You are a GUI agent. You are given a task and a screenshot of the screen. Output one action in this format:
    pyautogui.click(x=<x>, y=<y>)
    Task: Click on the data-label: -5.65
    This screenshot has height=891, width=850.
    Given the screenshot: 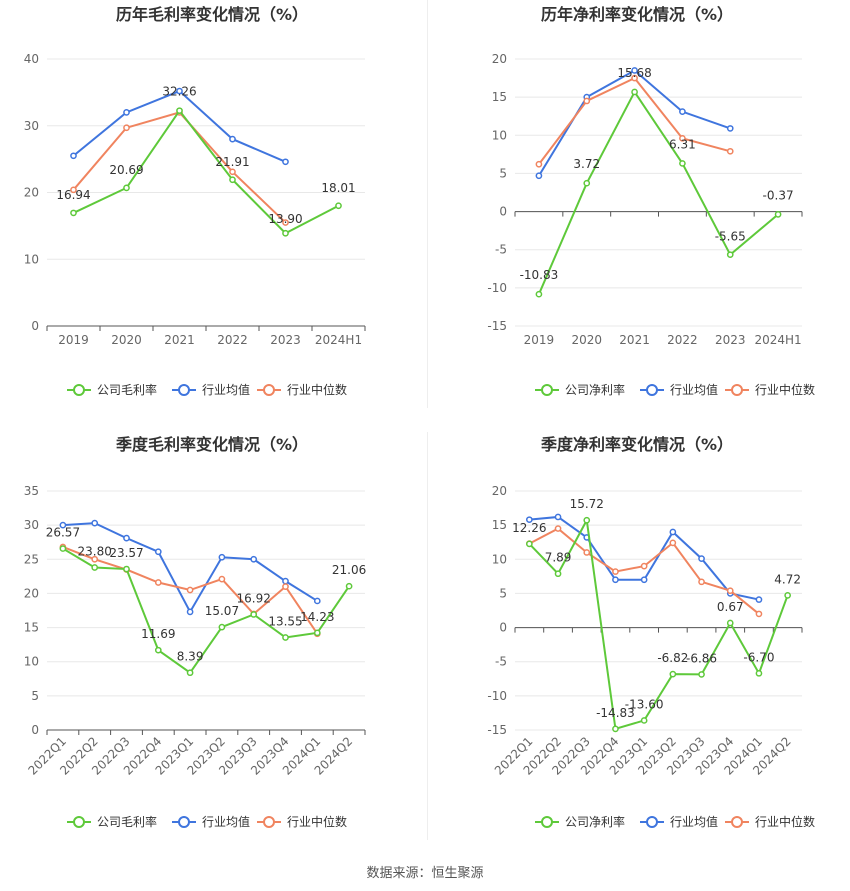 What is the action you would take?
    pyautogui.click(x=730, y=237)
    